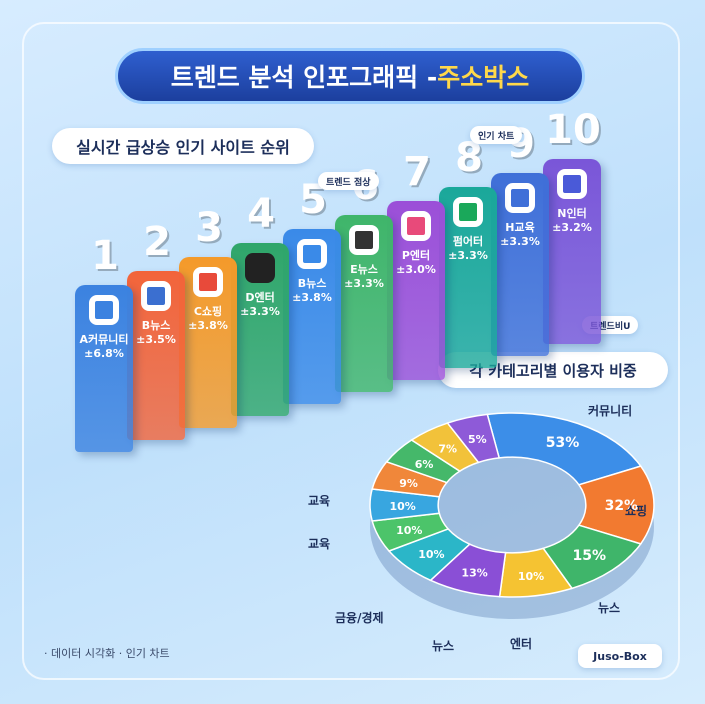 The width and height of the screenshot is (705, 704). Describe the element at coordinates (572, 251) in the screenshot. I see `rank-column: N인터 ±3.2%` at that location.